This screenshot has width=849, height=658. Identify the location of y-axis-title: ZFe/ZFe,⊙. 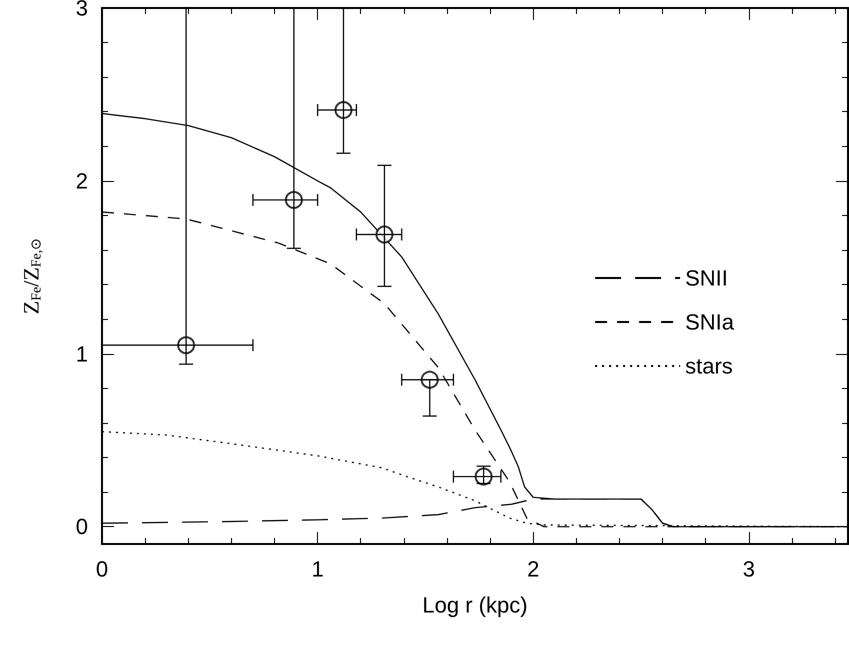
(31, 276).